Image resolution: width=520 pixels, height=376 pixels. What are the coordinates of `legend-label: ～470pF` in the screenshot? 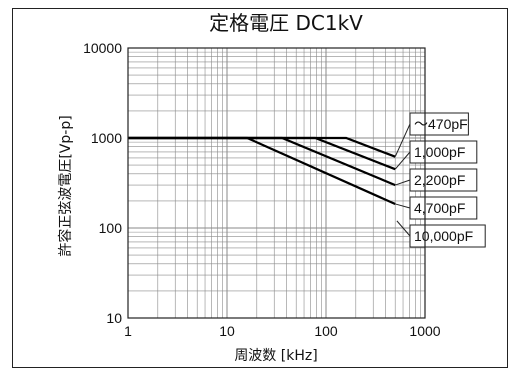 It's located at (441, 124).